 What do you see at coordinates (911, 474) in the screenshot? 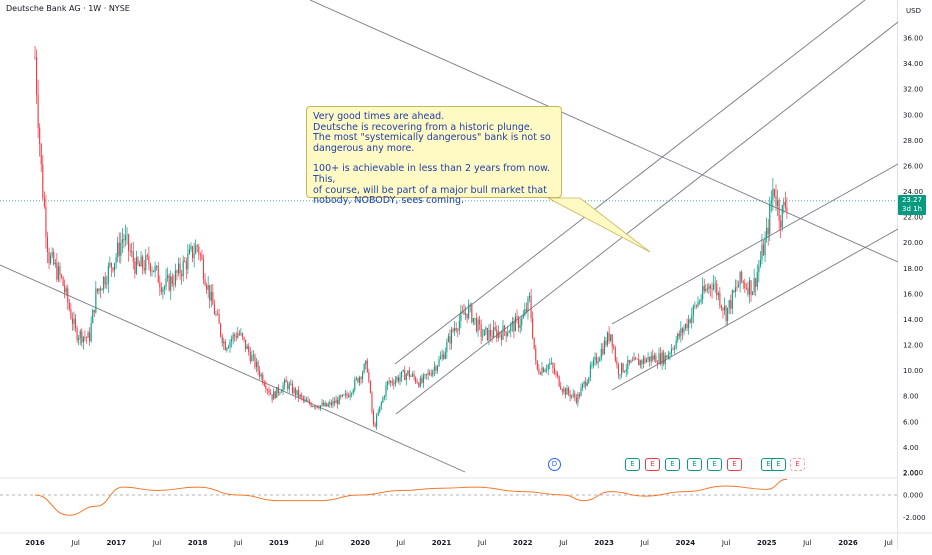
I see `price-tick-label: 2.00` at bounding box center [911, 474].